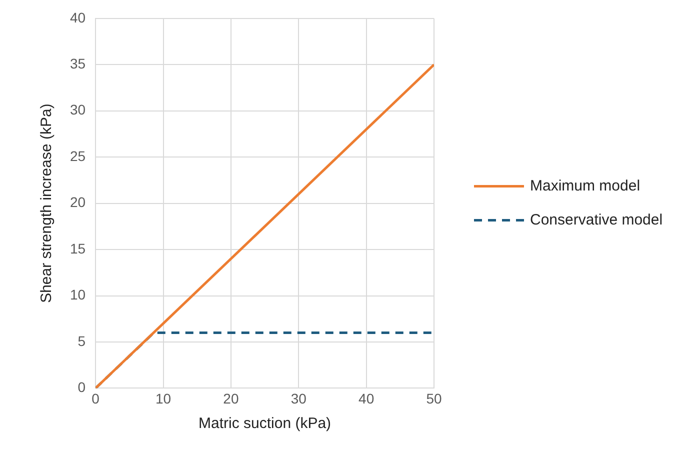 The width and height of the screenshot is (694, 455). Describe the element at coordinates (78, 294) in the screenshot. I see `y-tick-label: 10` at that location.